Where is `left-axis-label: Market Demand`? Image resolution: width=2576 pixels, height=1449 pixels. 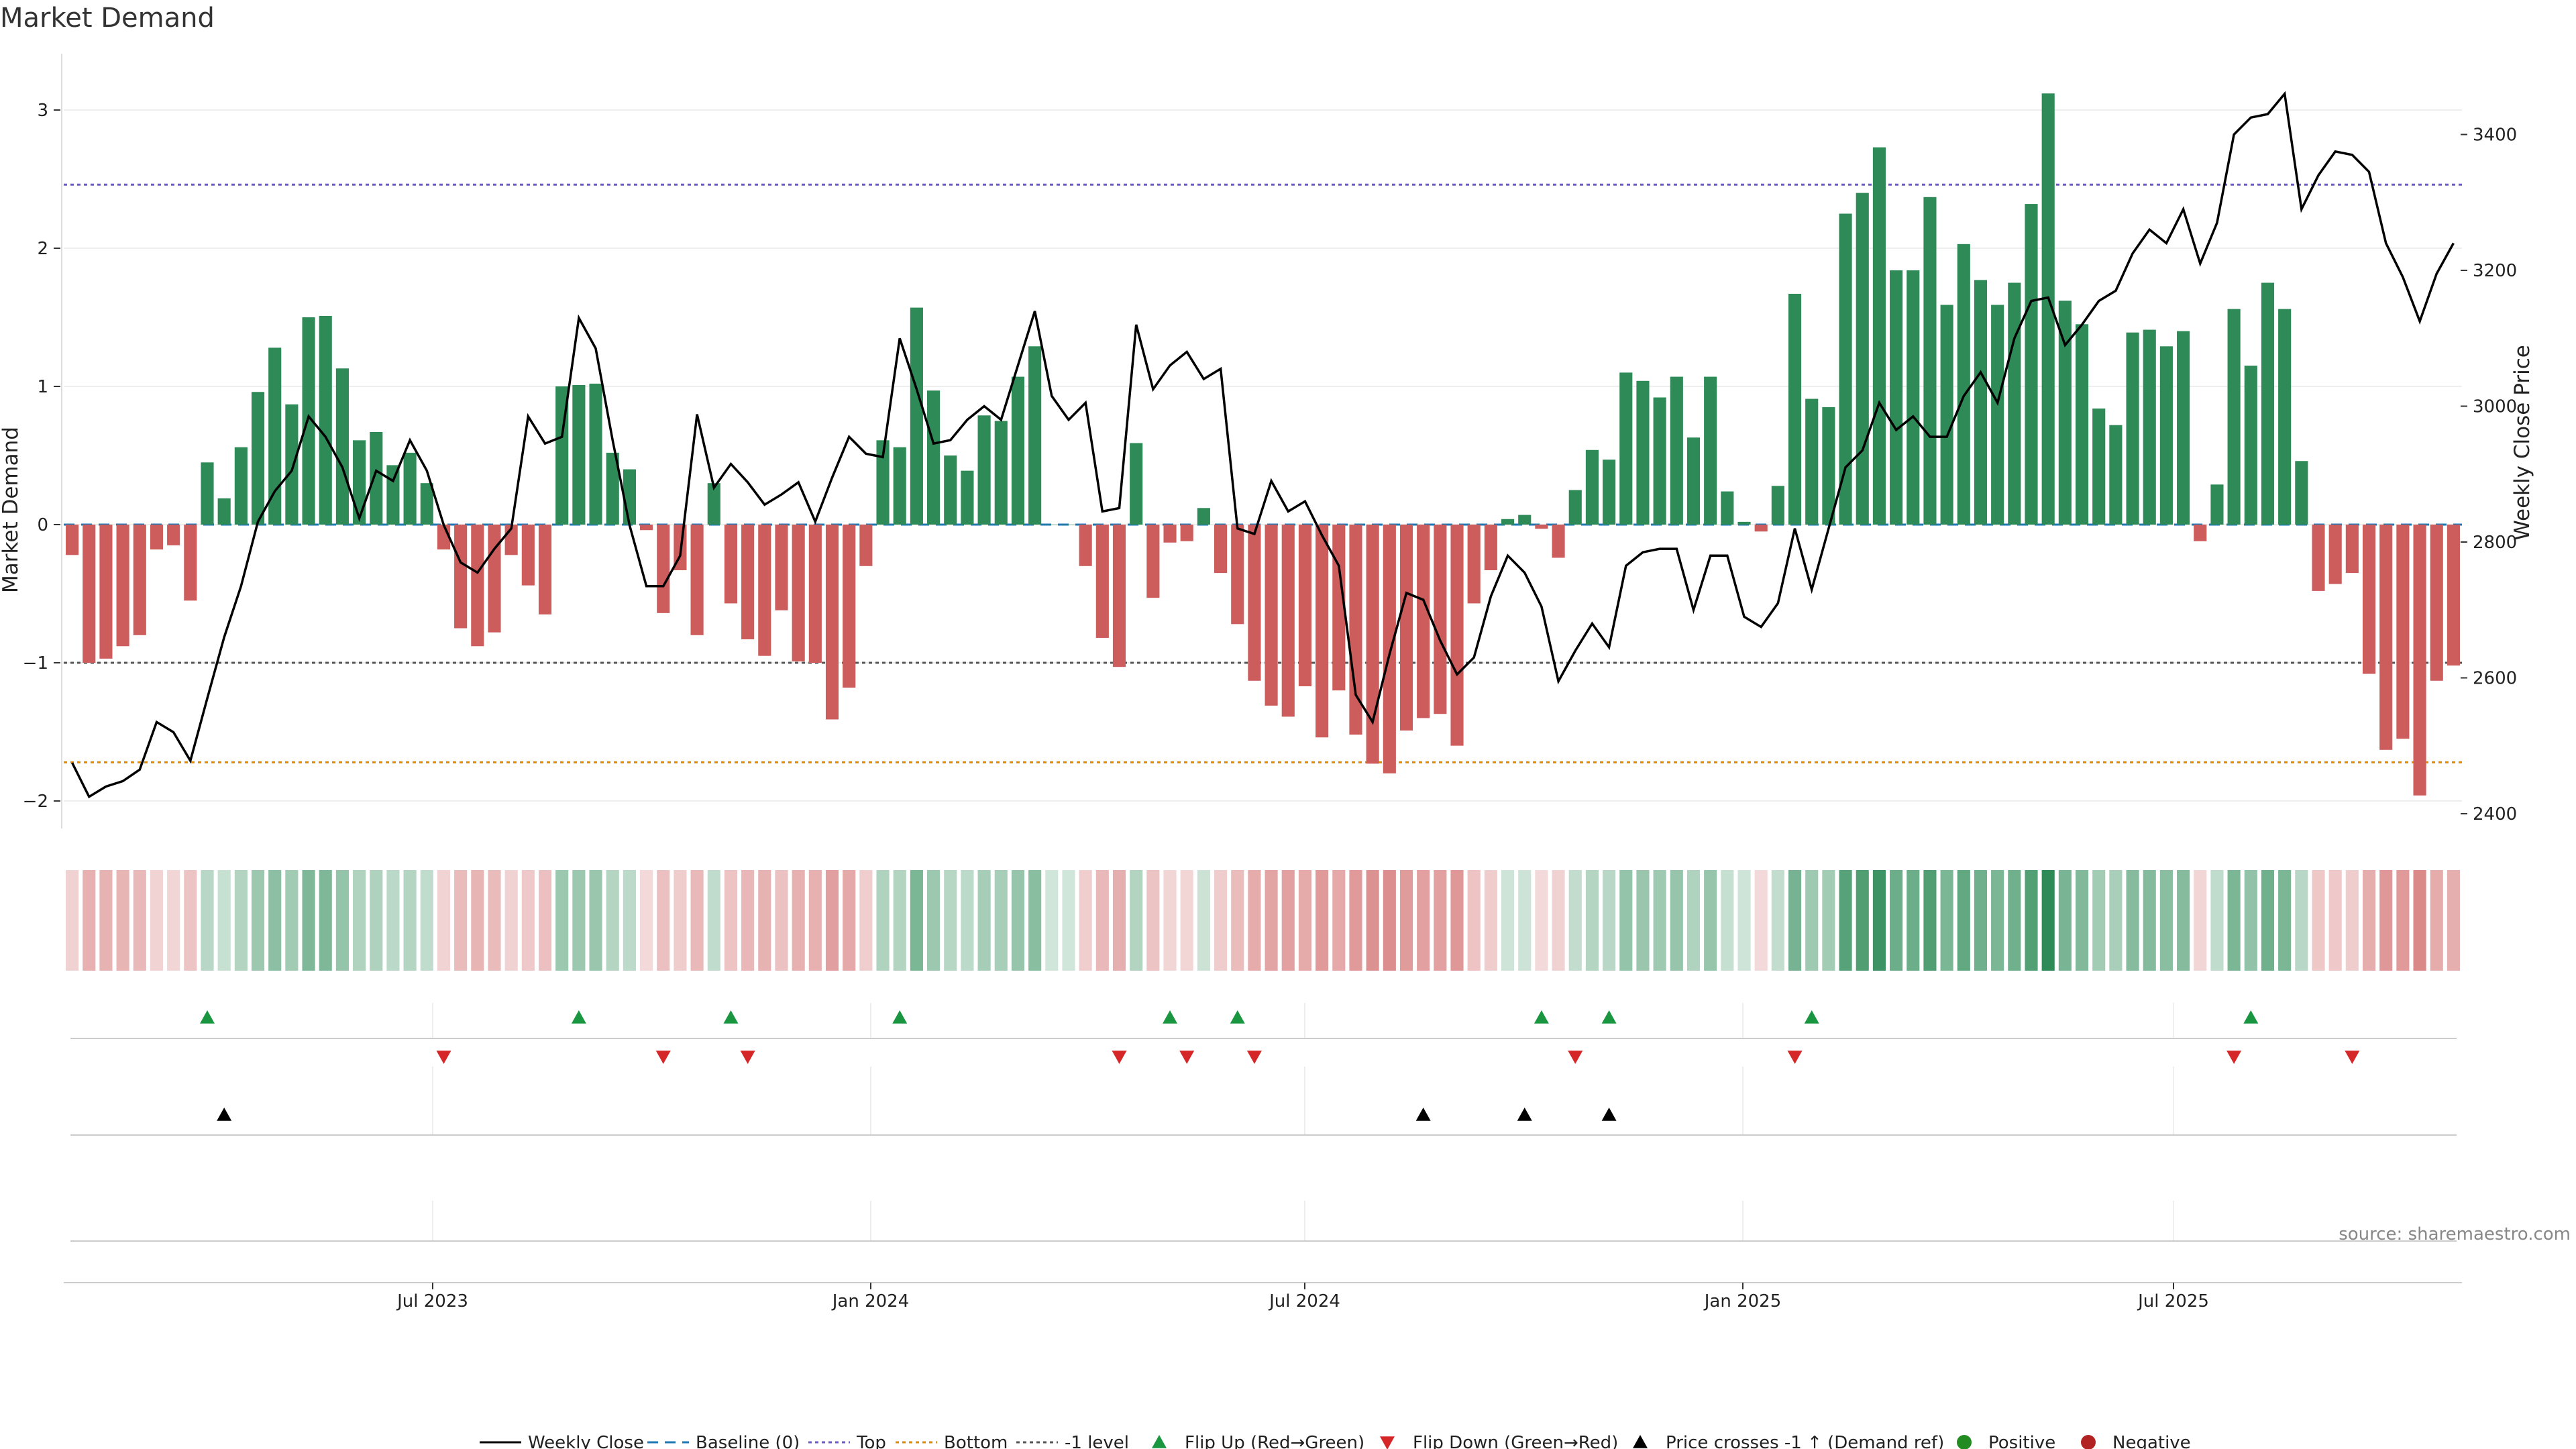 left-axis-label: Market Demand is located at coordinates (11, 510).